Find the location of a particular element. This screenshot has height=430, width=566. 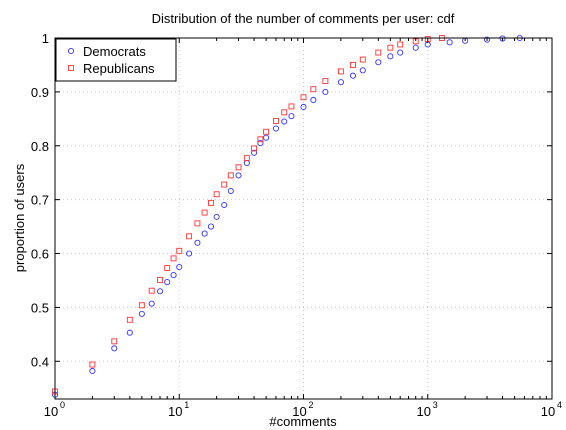

y-tick-label: 0.7 is located at coordinates (40, 200).